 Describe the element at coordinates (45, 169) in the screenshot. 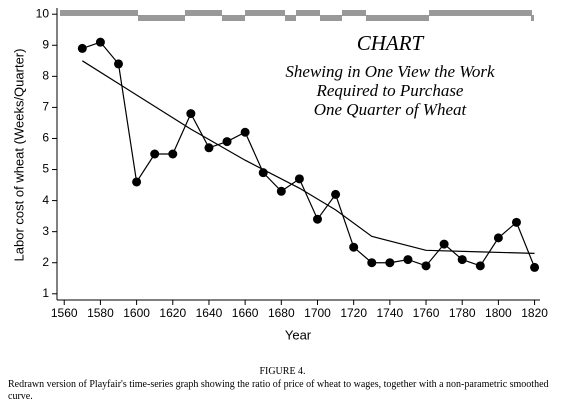

I see `y-tick-label: 5` at that location.